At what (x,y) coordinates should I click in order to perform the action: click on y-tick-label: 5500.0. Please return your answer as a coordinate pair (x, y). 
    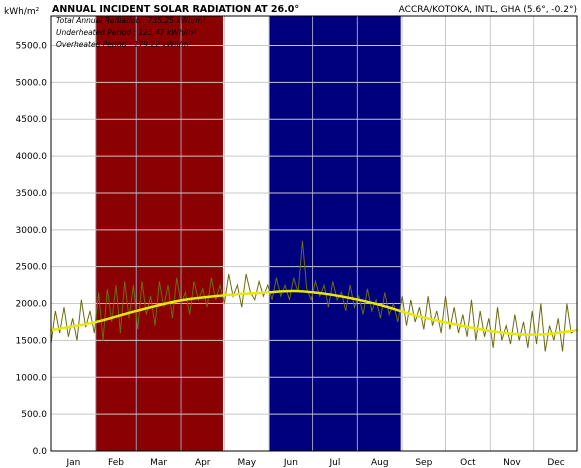
    Looking at the image, I should click on (32, 46).